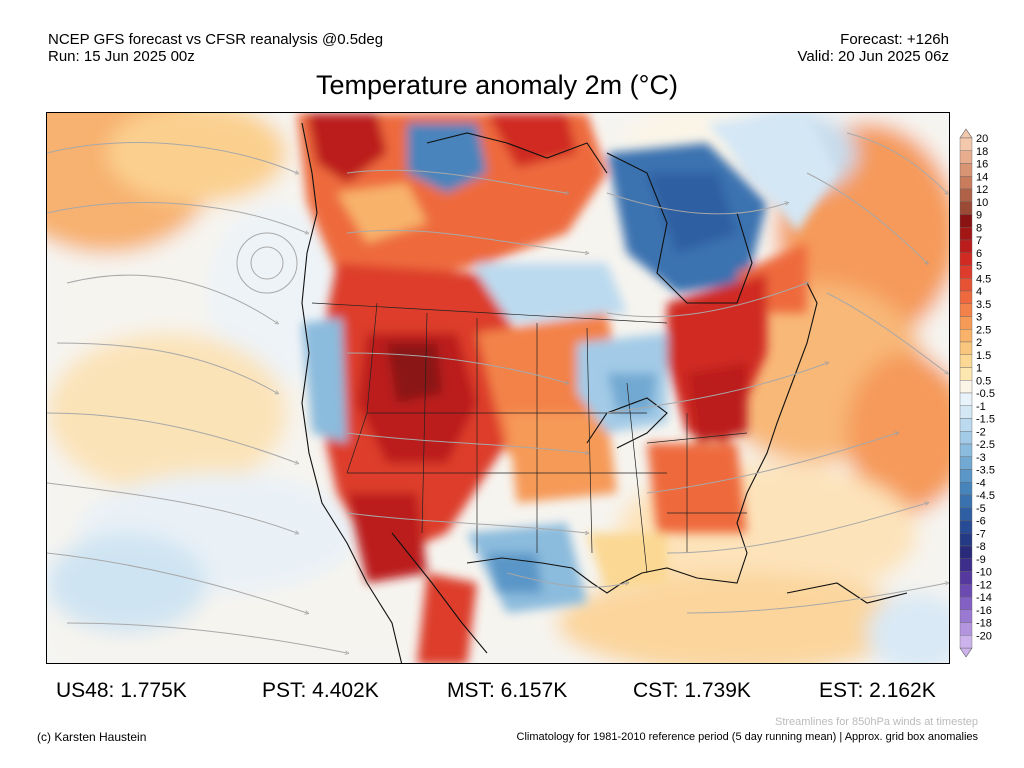 This screenshot has height=768, width=1024. Describe the element at coordinates (981, 534) in the screenshot. I see `colorbar-tick-label: -7` at that location.